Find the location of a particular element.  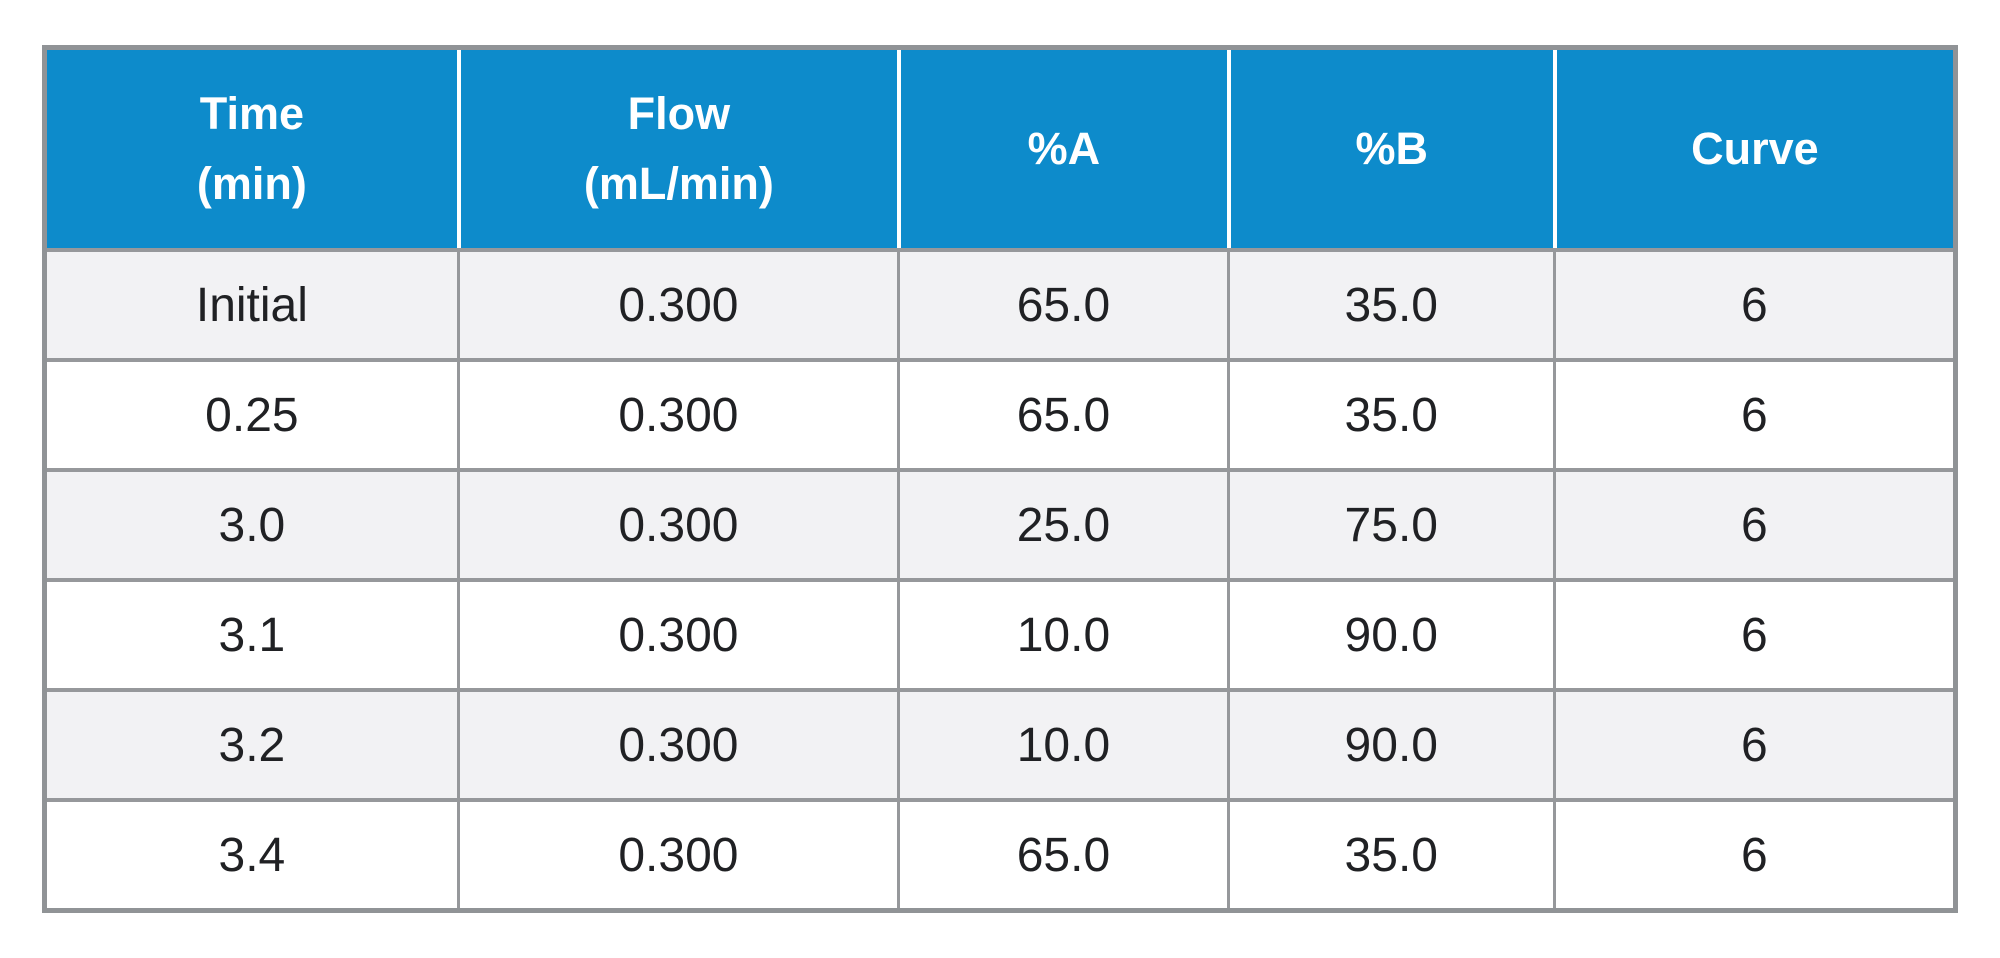

cell-percent-a: 25.0 is located at coordinates (1062, 523).